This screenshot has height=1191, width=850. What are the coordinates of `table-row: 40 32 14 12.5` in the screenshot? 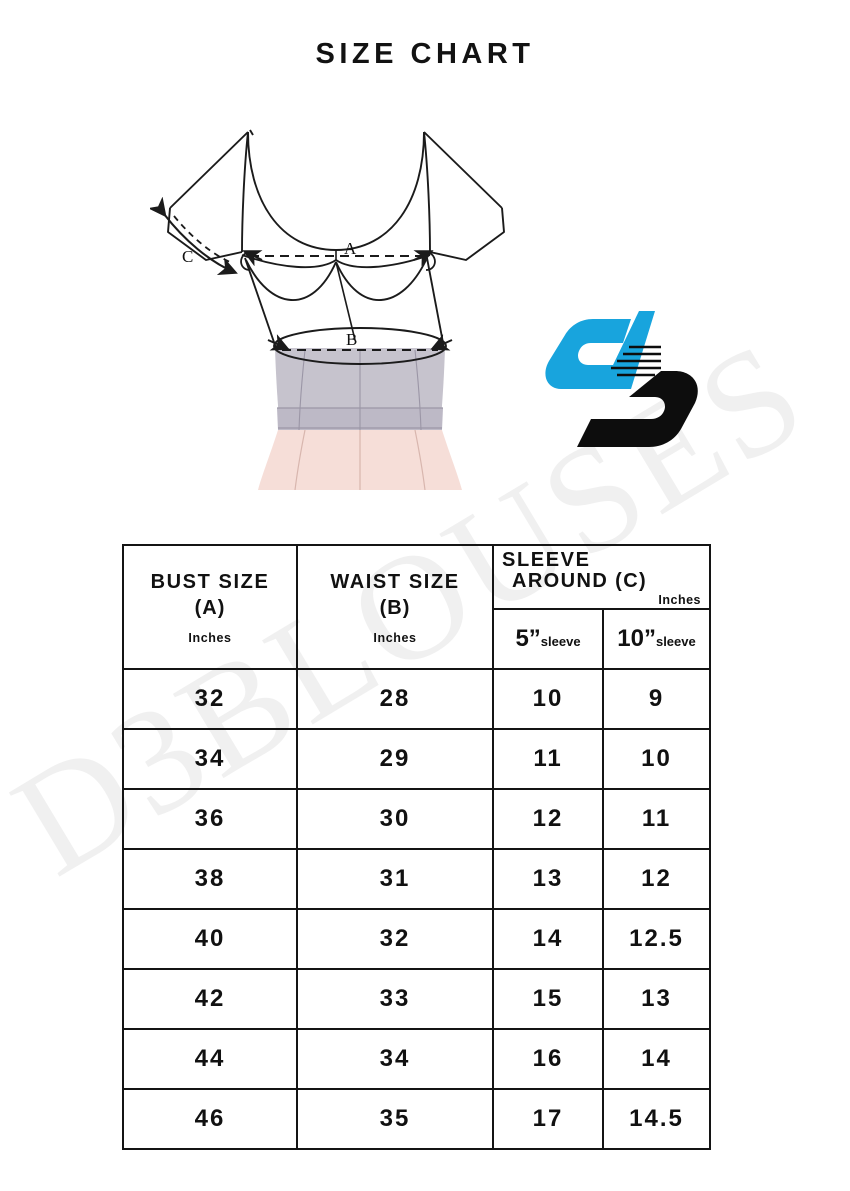 It's located at (416, 939).